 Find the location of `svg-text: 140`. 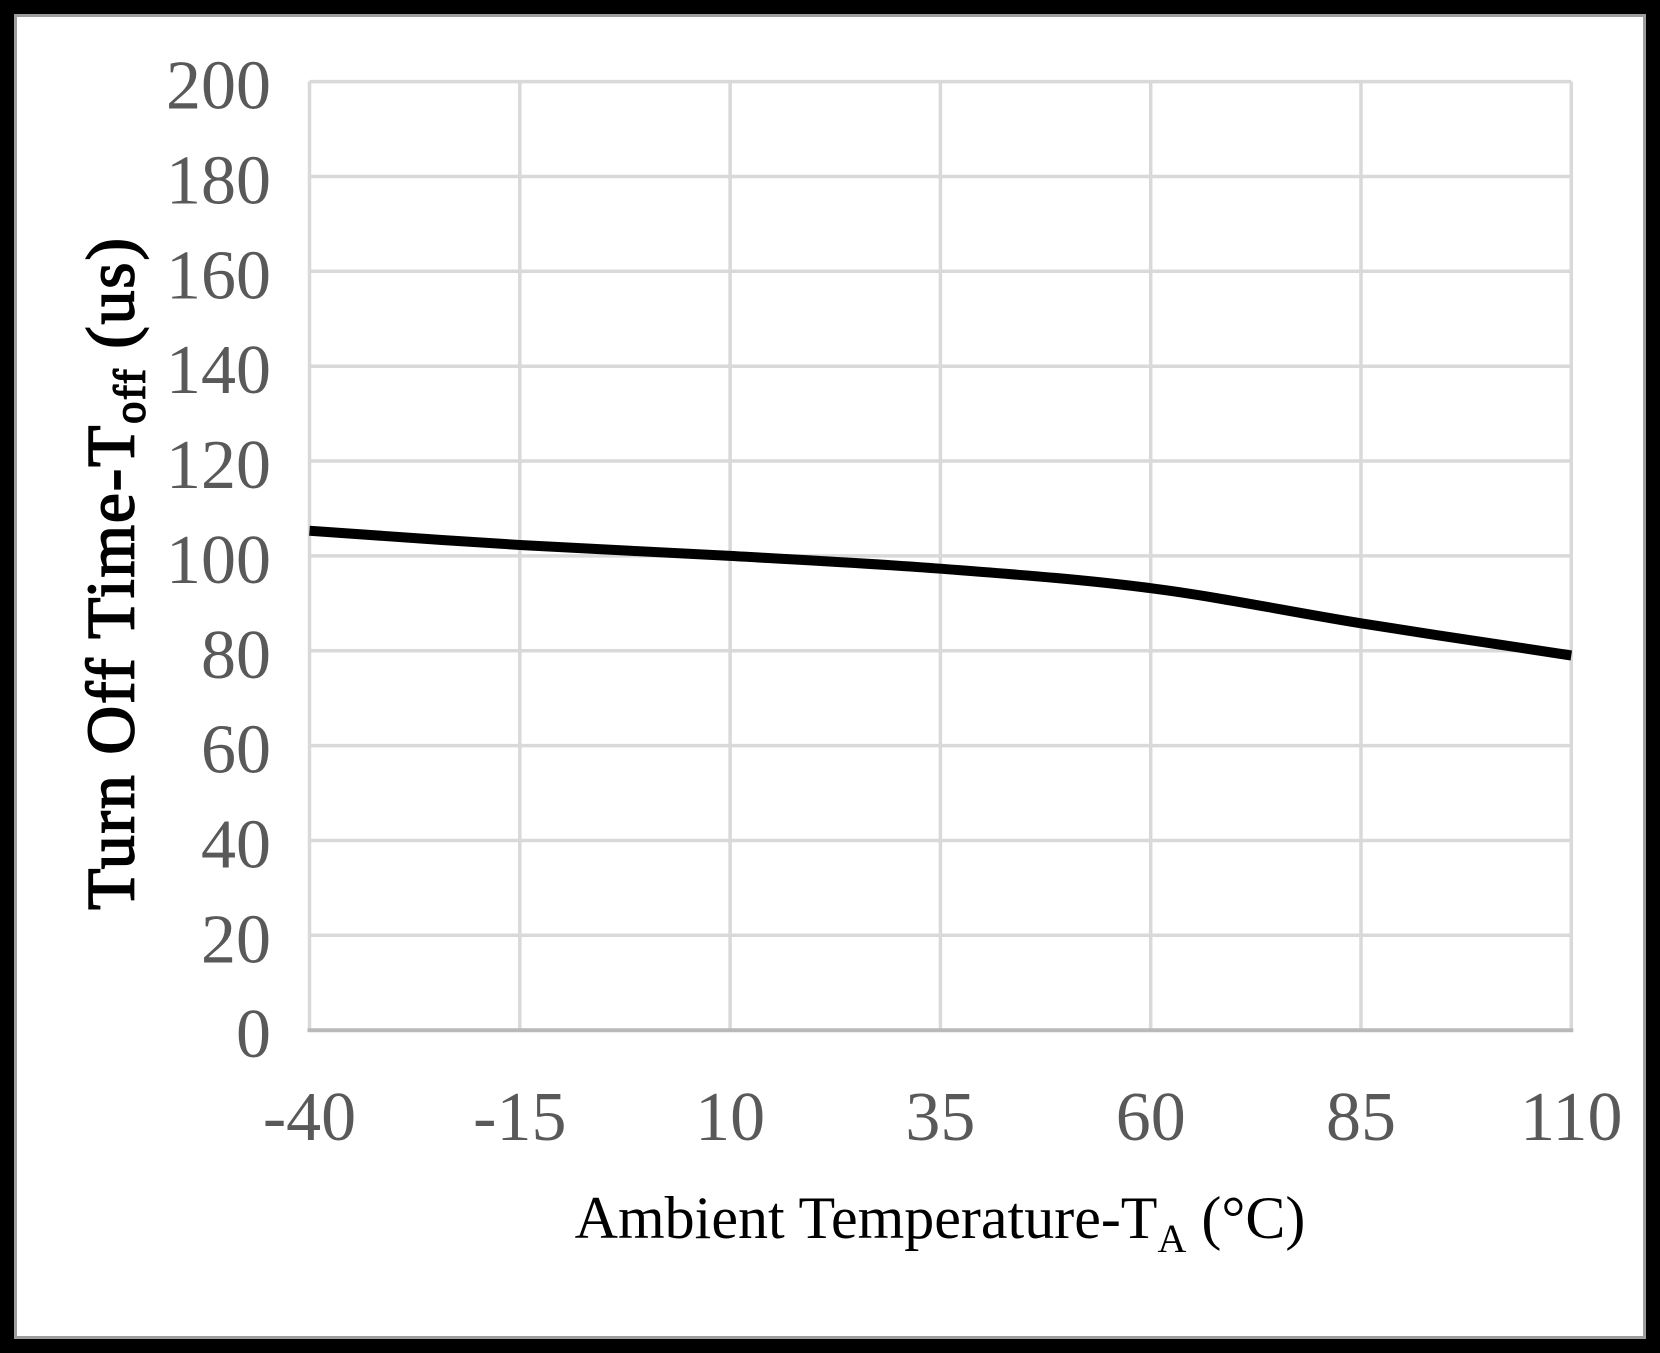

svg-text: 140 is located at coordinates (218, 370).